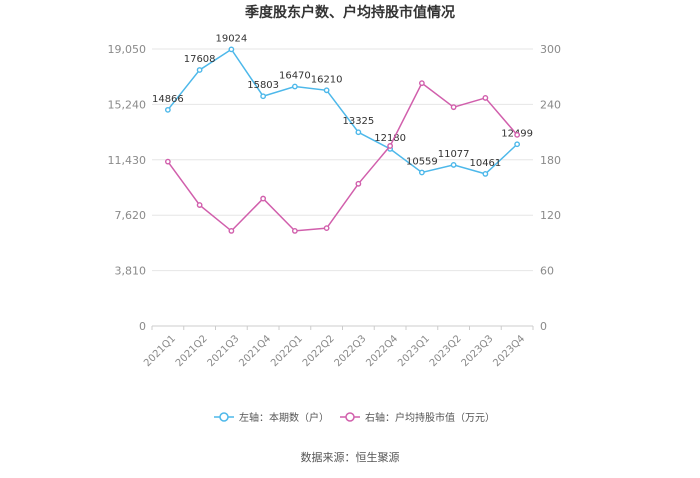 The height and width of the screenshot is (478, 700). What do you see at coordinates (131, 271) in the screenshot?
I see `left-tick-label: 3,810` at bounding box center [131, 271].